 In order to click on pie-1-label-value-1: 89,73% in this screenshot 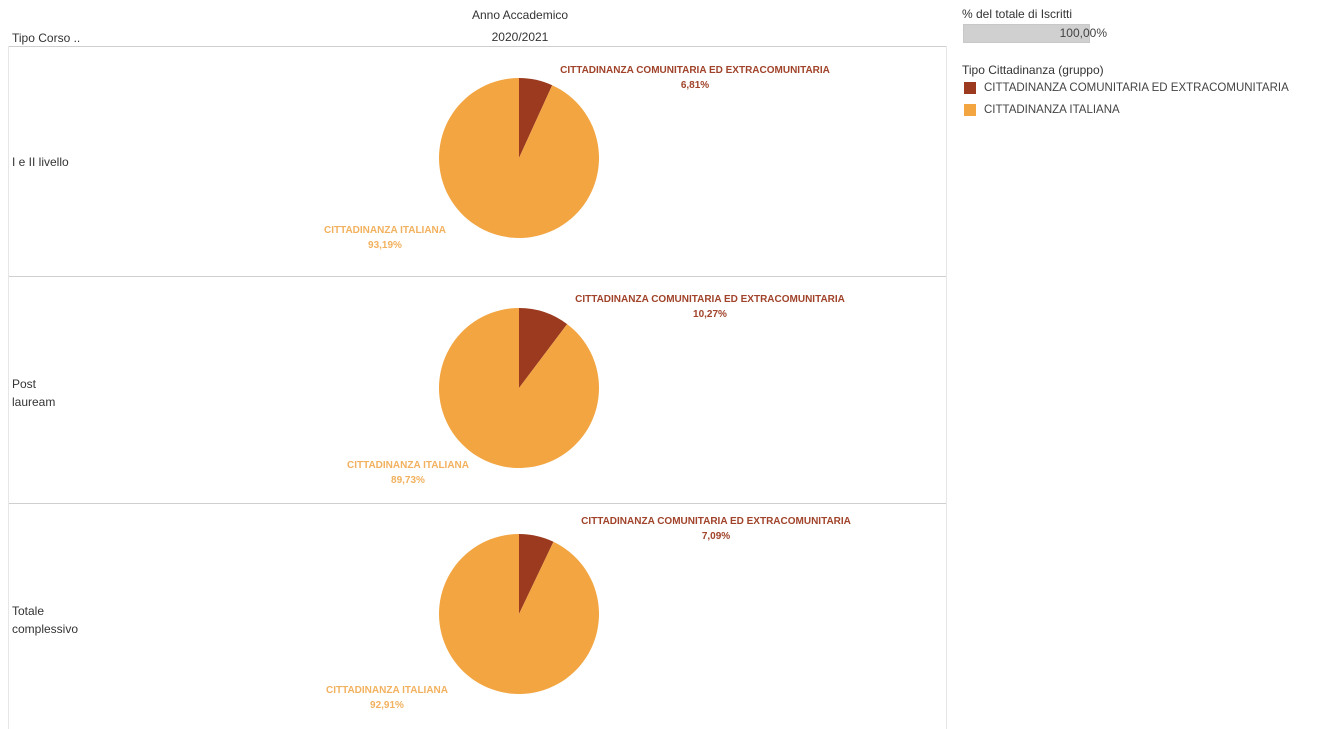, I will do `click(408, 480)`.